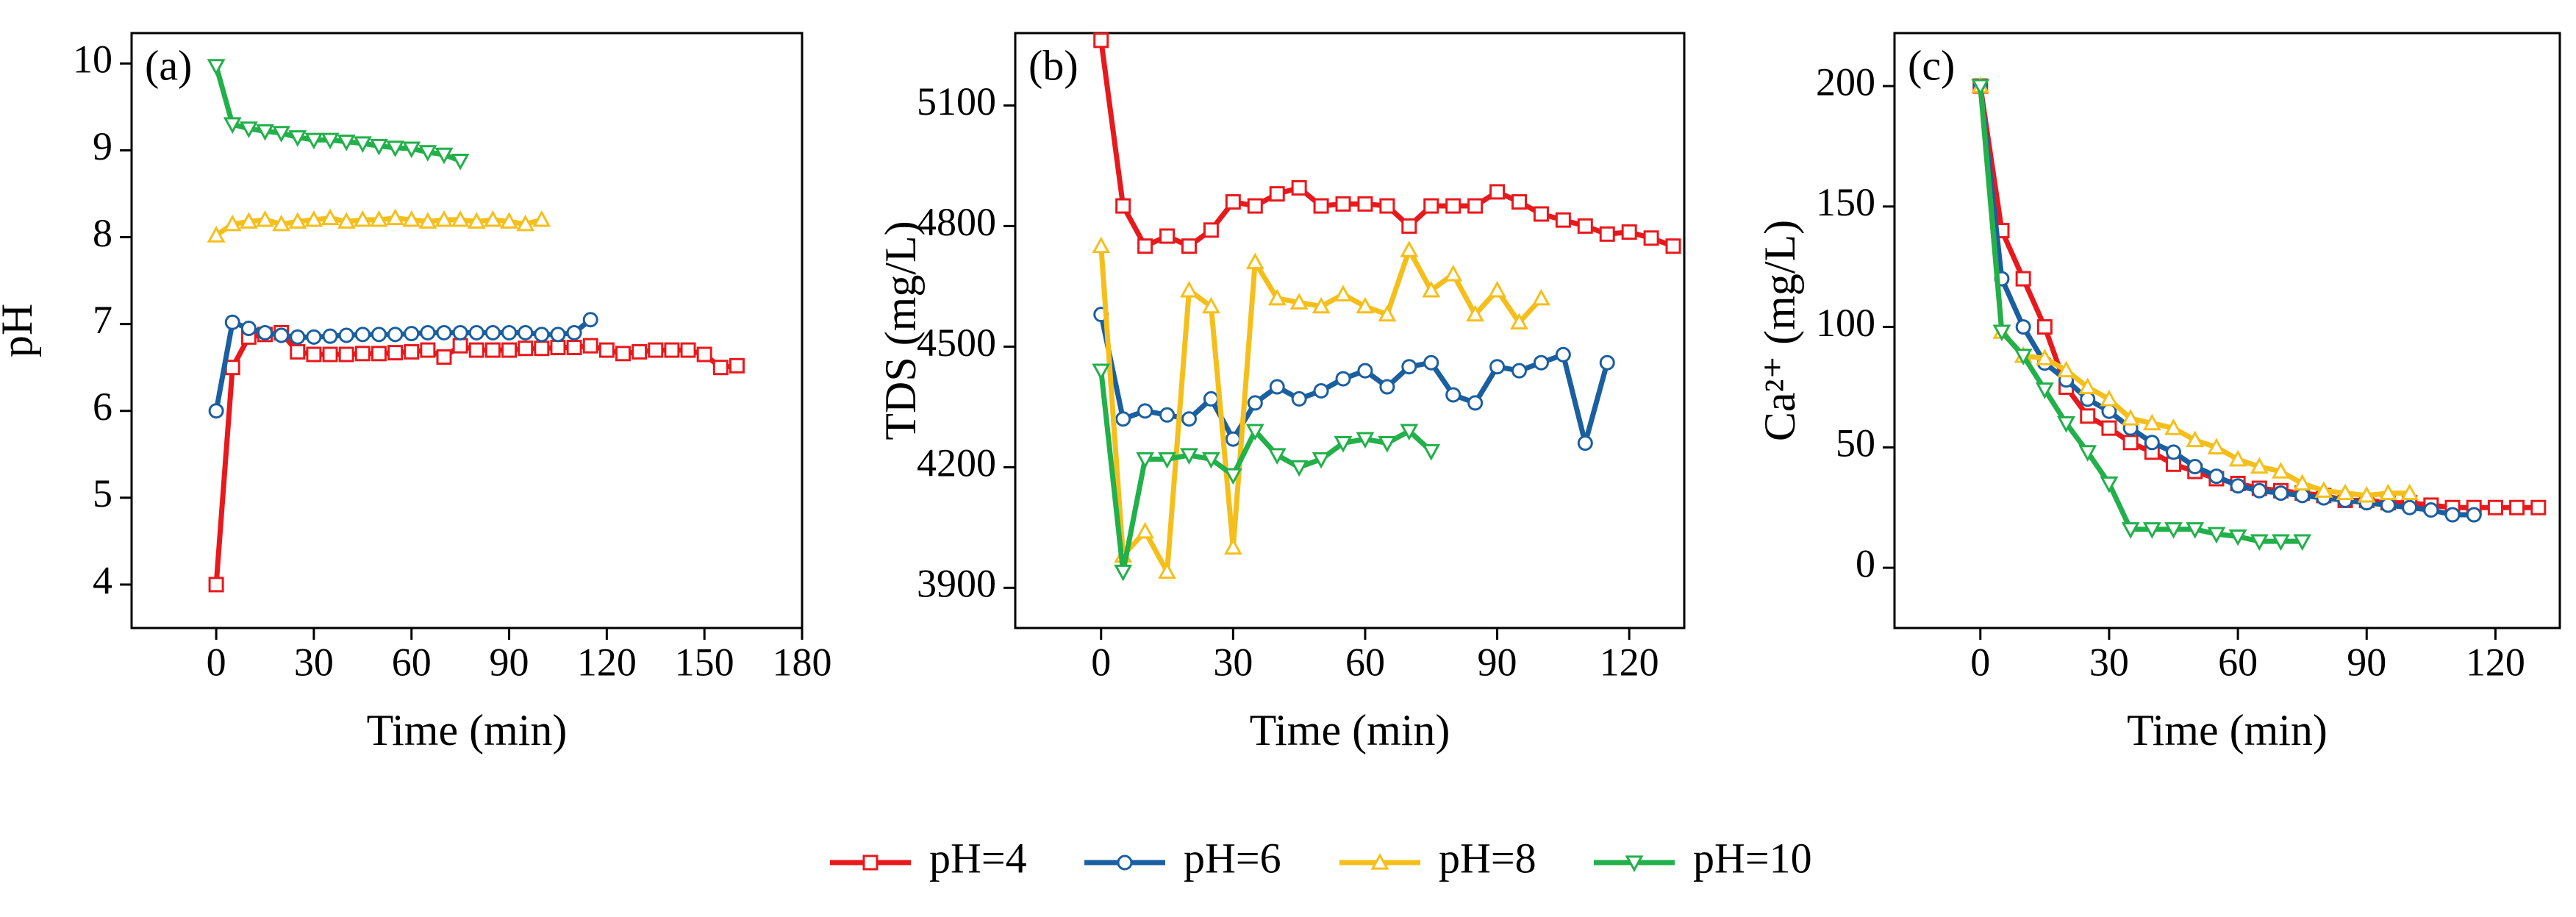 The image size is (2576, 917). I want to click on y-axis-title: Ca²⁺ (mg/L), so click(1780, 331).